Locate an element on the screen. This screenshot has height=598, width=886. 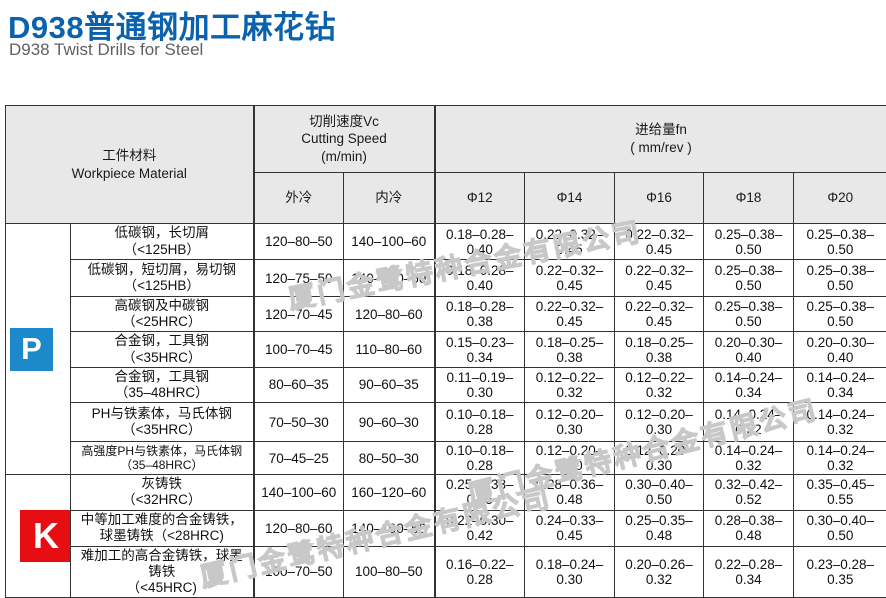
material-cell: 高碳钢及中碳钢 （<25HRC） is located at coordinates (162, 314).